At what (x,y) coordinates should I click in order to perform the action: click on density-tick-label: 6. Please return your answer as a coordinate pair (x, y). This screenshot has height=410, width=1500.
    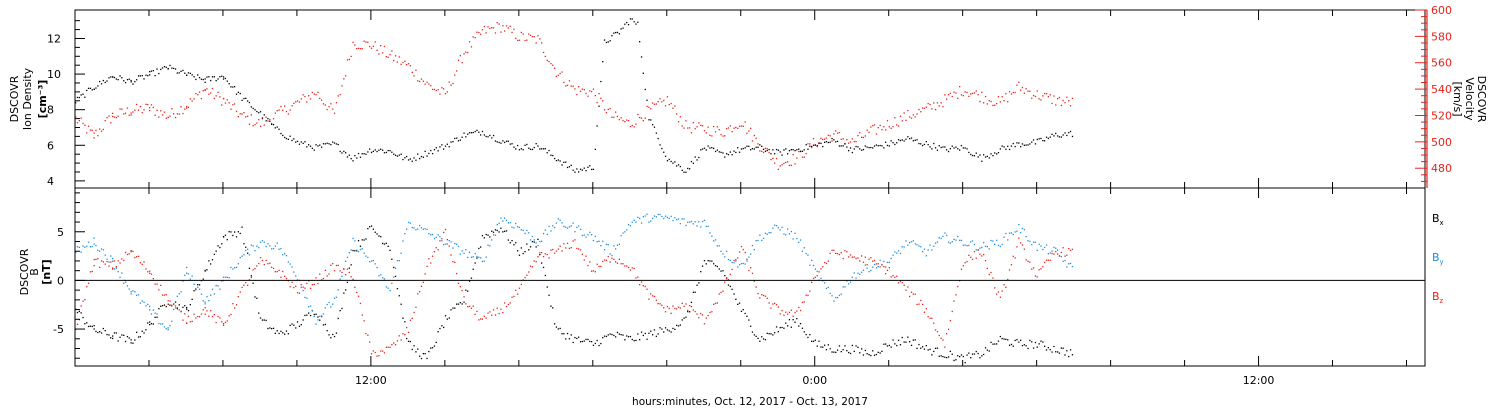
    Looking at the image, I should click on (50, 145).